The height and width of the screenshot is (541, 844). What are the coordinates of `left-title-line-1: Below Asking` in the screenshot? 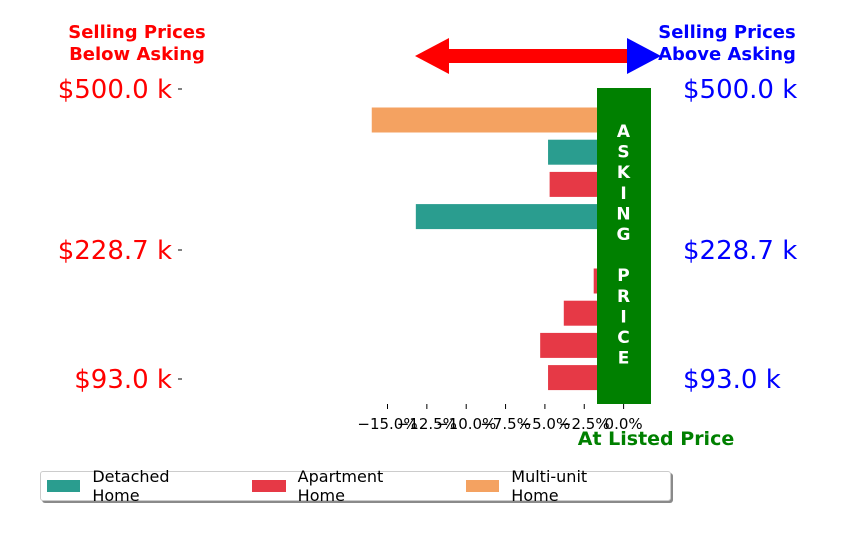 It's located at (137, 54).